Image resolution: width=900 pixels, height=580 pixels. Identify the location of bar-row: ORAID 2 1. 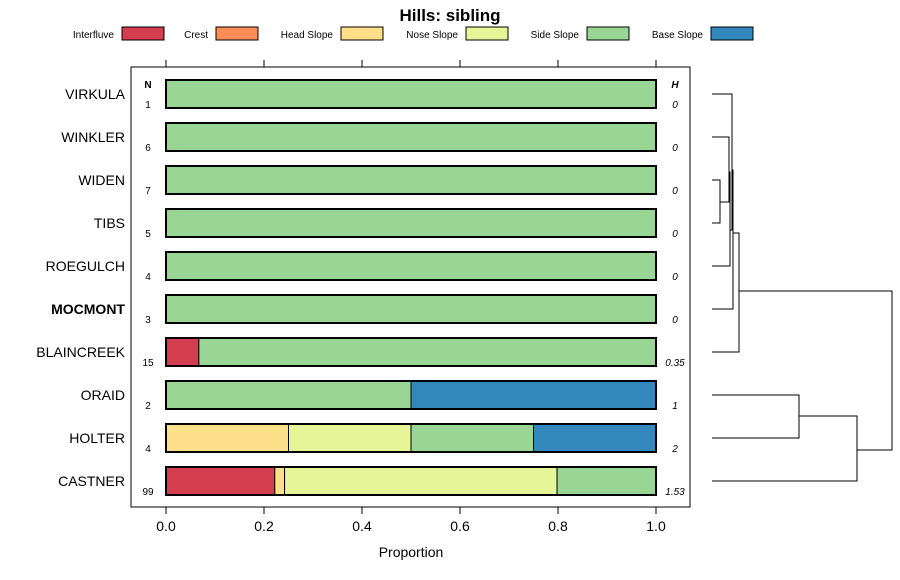
(379, 396).